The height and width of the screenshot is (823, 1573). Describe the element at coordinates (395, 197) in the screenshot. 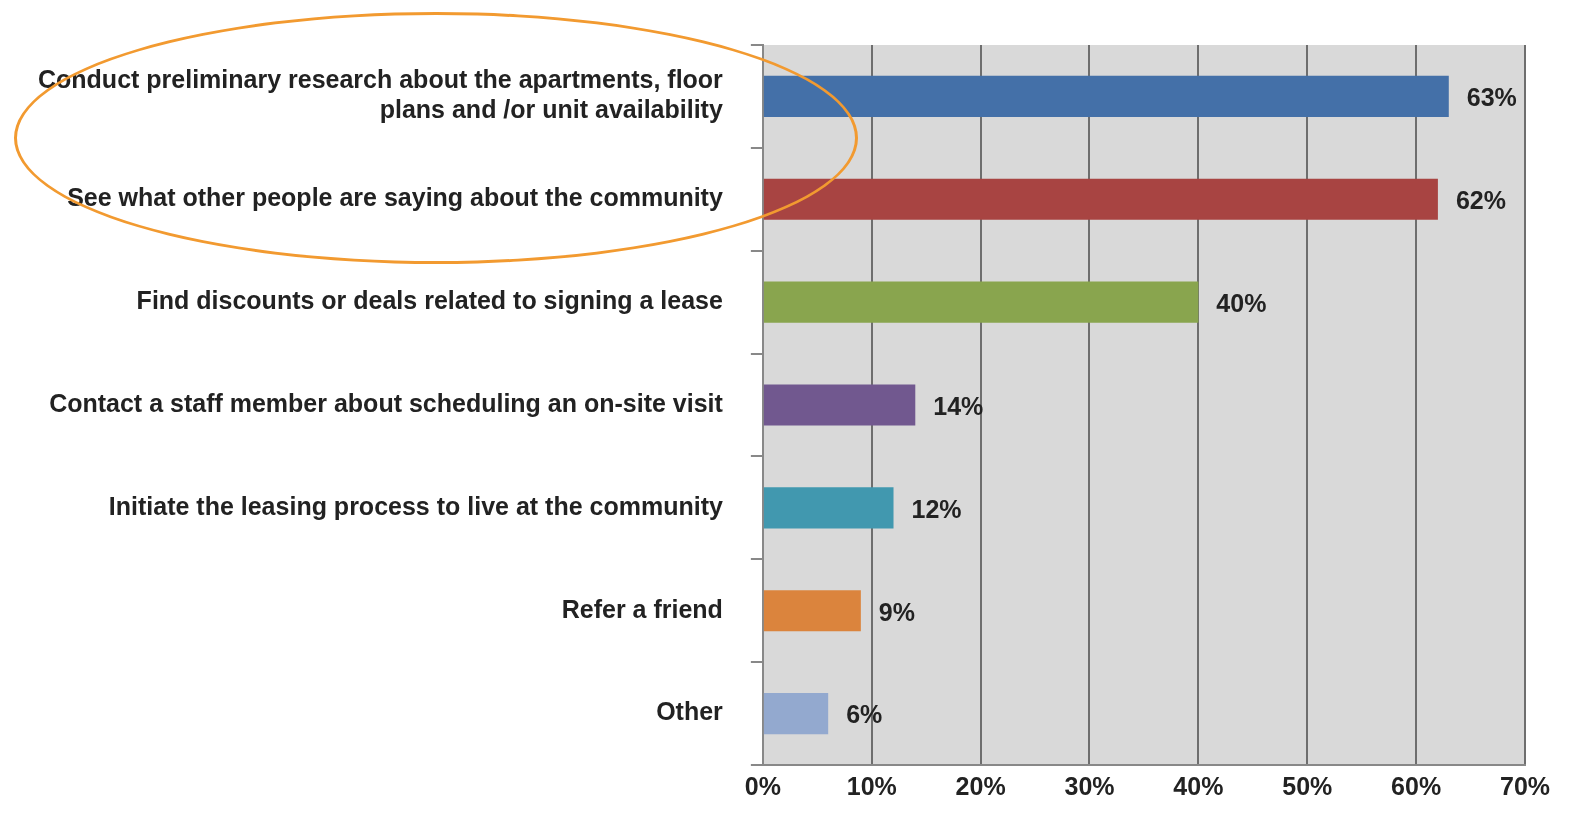

I see `y-tick-label: See what other people are saying about the community` at that location.